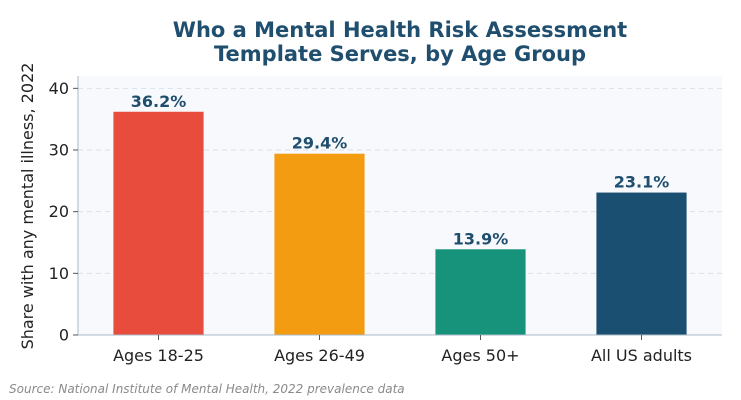 Image resolution: width=741 pixels, height=400 pixels. I want to click on chart-title-line-2: Template Serves, by Age Group, so click(400, 54).